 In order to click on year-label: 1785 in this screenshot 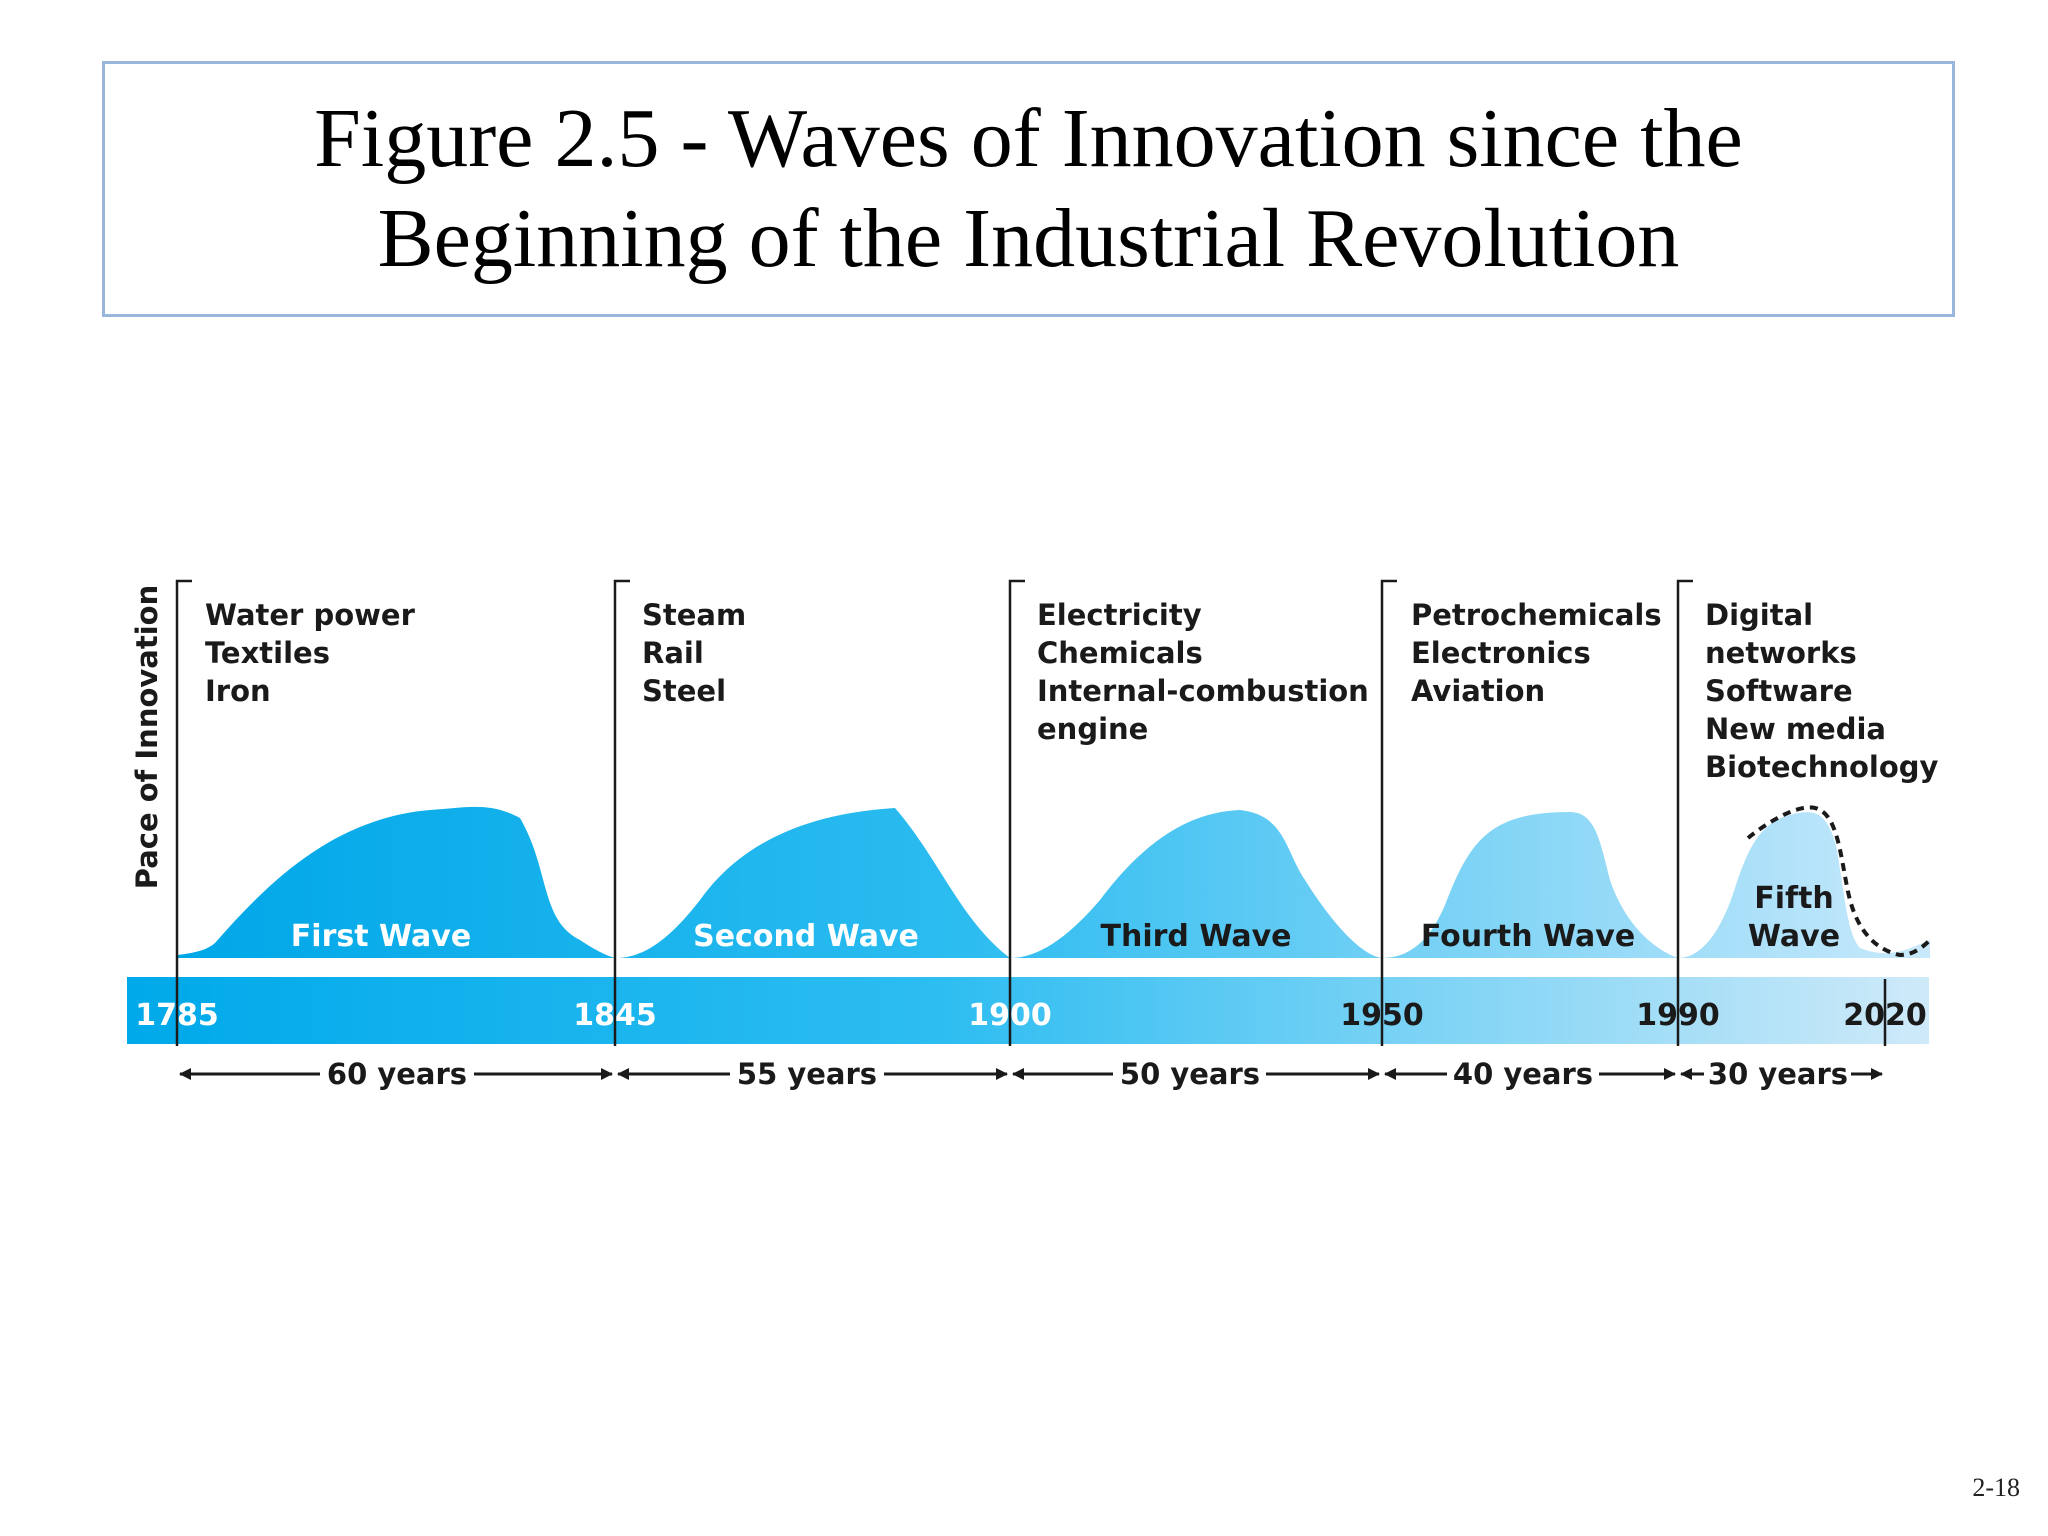, I will do `click(177, 1015)`.